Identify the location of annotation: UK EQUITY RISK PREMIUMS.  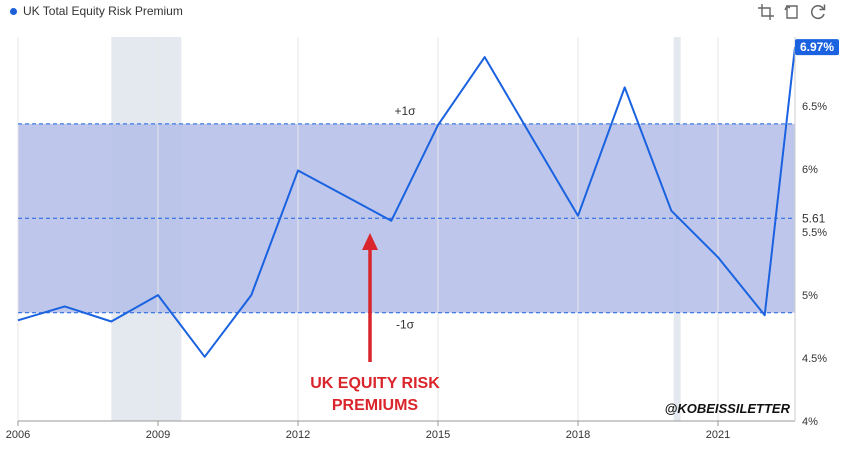
(375, 323).